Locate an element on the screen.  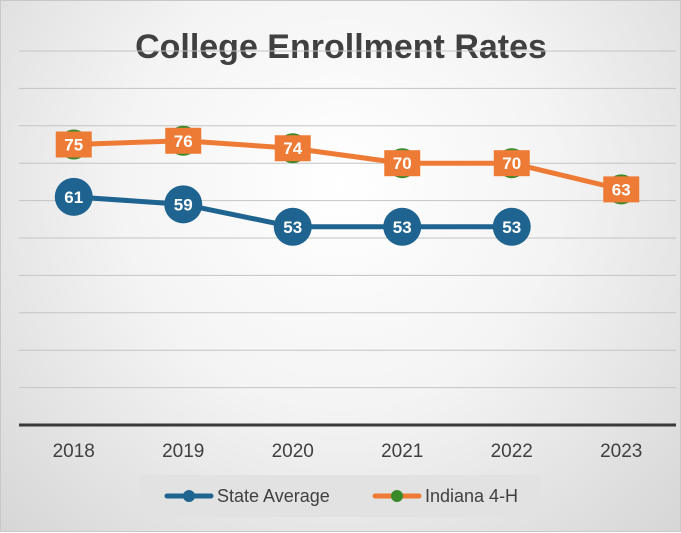
legend-label: State Average is located at coordinates (273, 496).